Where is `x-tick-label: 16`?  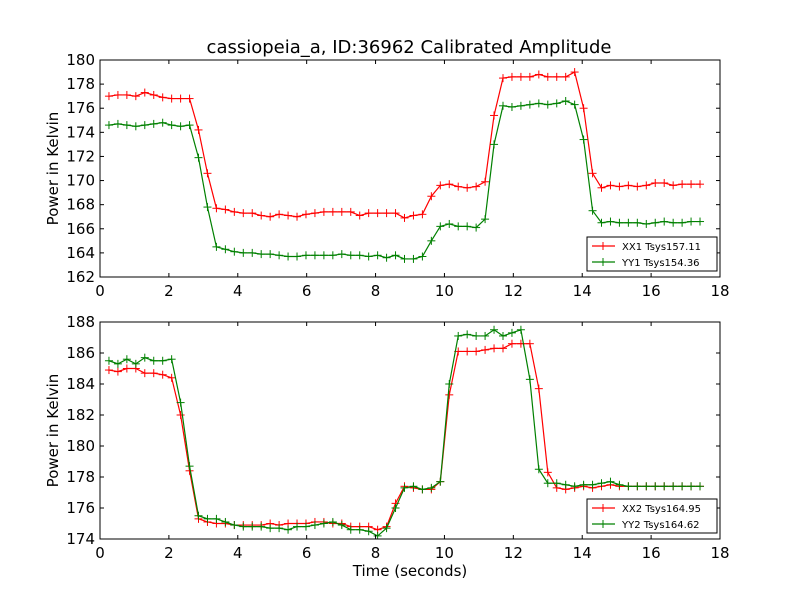
x-tick-label: 16 is located at coordinates (651, 291).